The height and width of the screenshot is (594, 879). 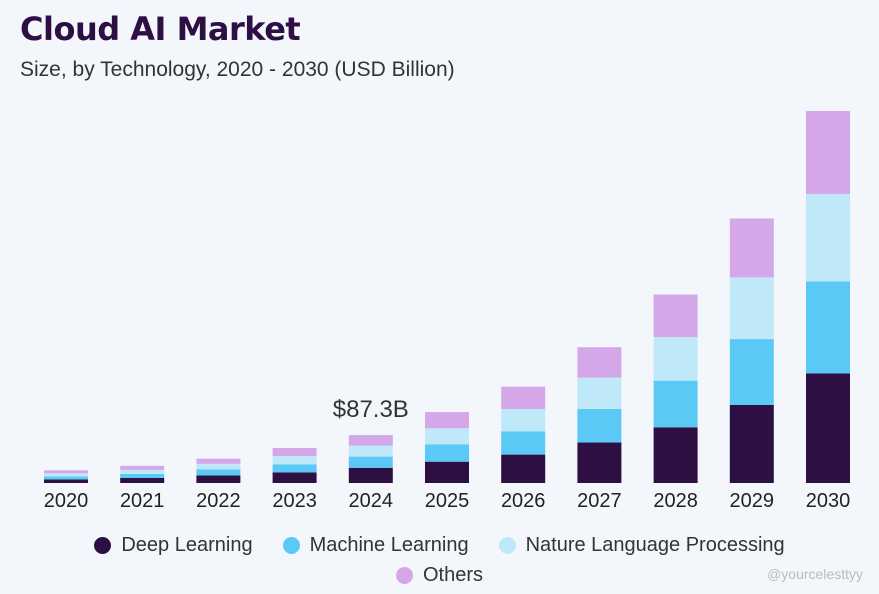 I want to click on legend-swatch-machine-learning, so click(x=291, y=545).